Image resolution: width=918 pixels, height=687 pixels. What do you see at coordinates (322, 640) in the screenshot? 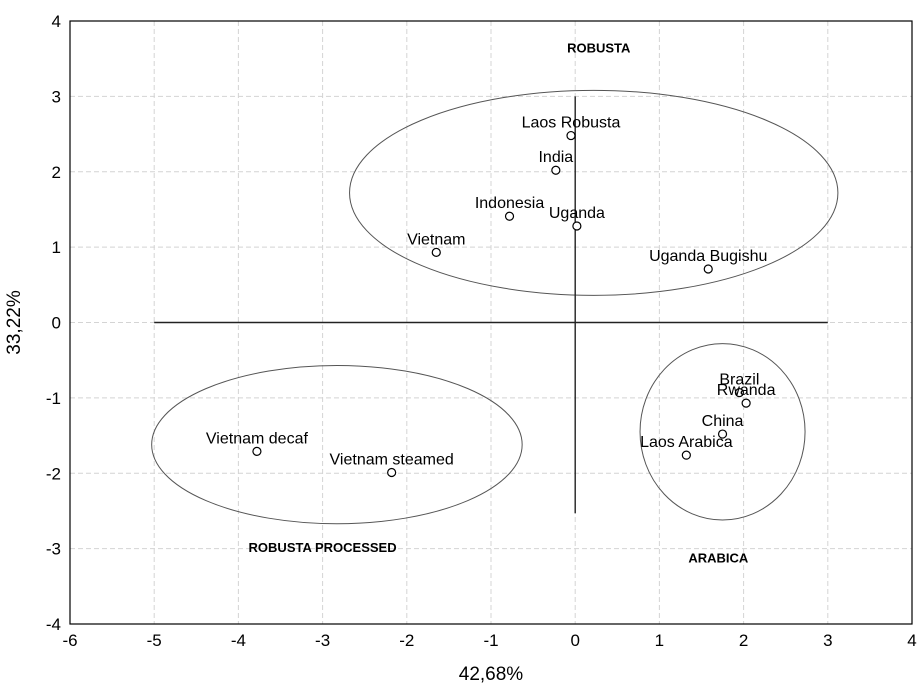
I see `x-tick-label: -3` at bounding box center [322, 640].